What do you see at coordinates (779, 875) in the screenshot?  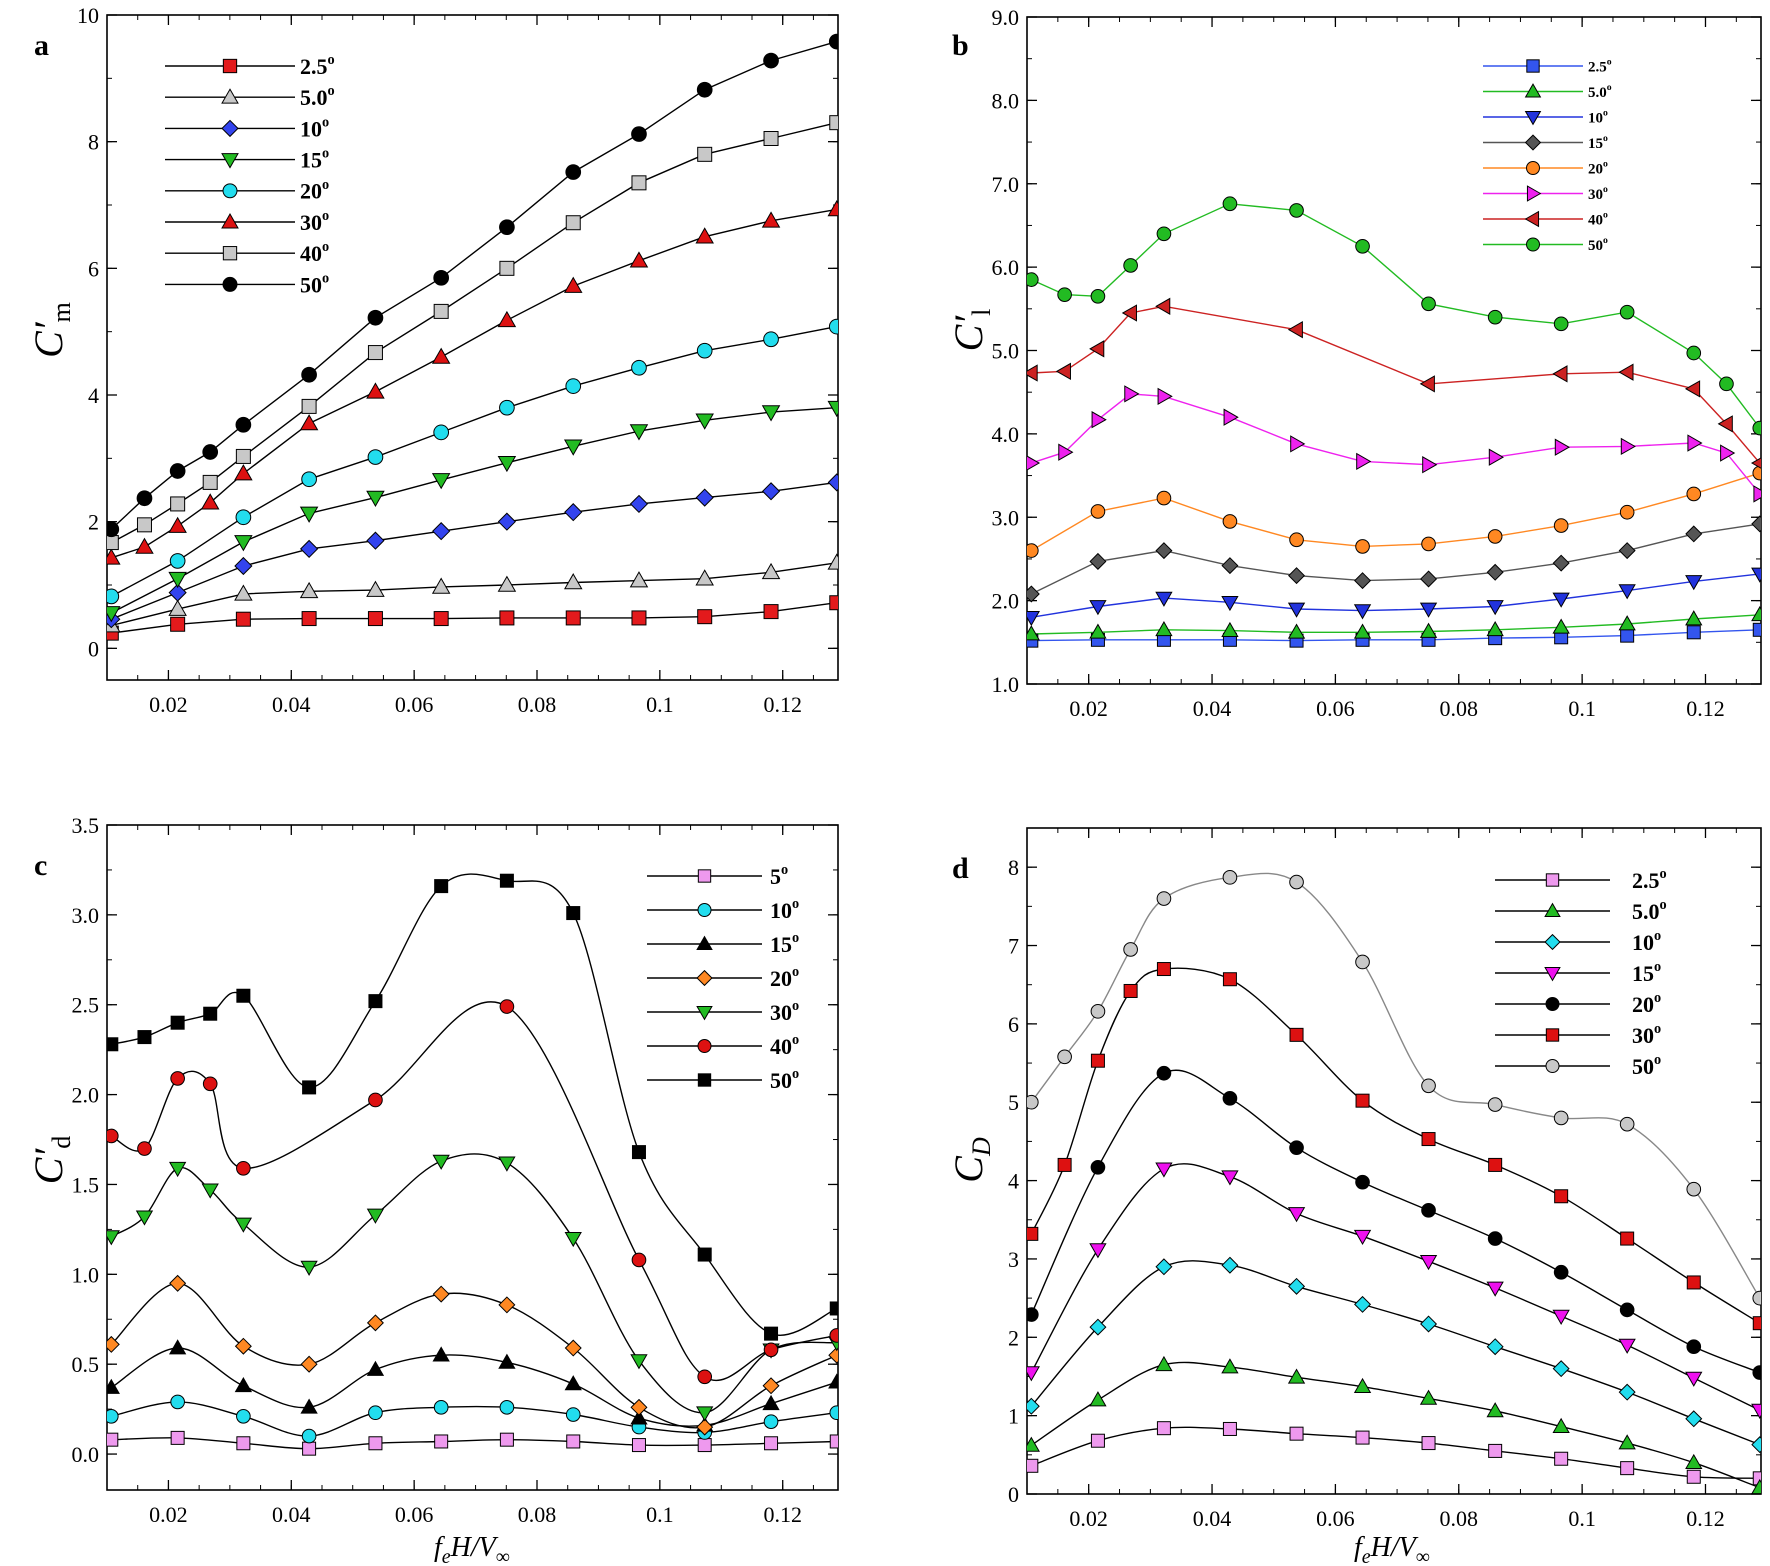 I see `legend-label: 5o` at bounding box center [779, 875].